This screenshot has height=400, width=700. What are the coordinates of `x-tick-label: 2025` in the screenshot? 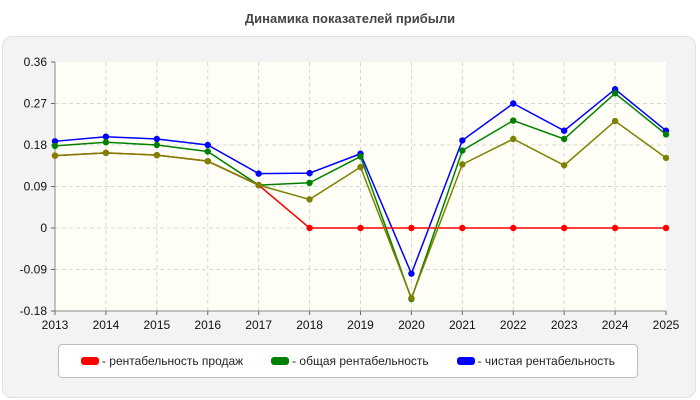 It's located at (666, 325).